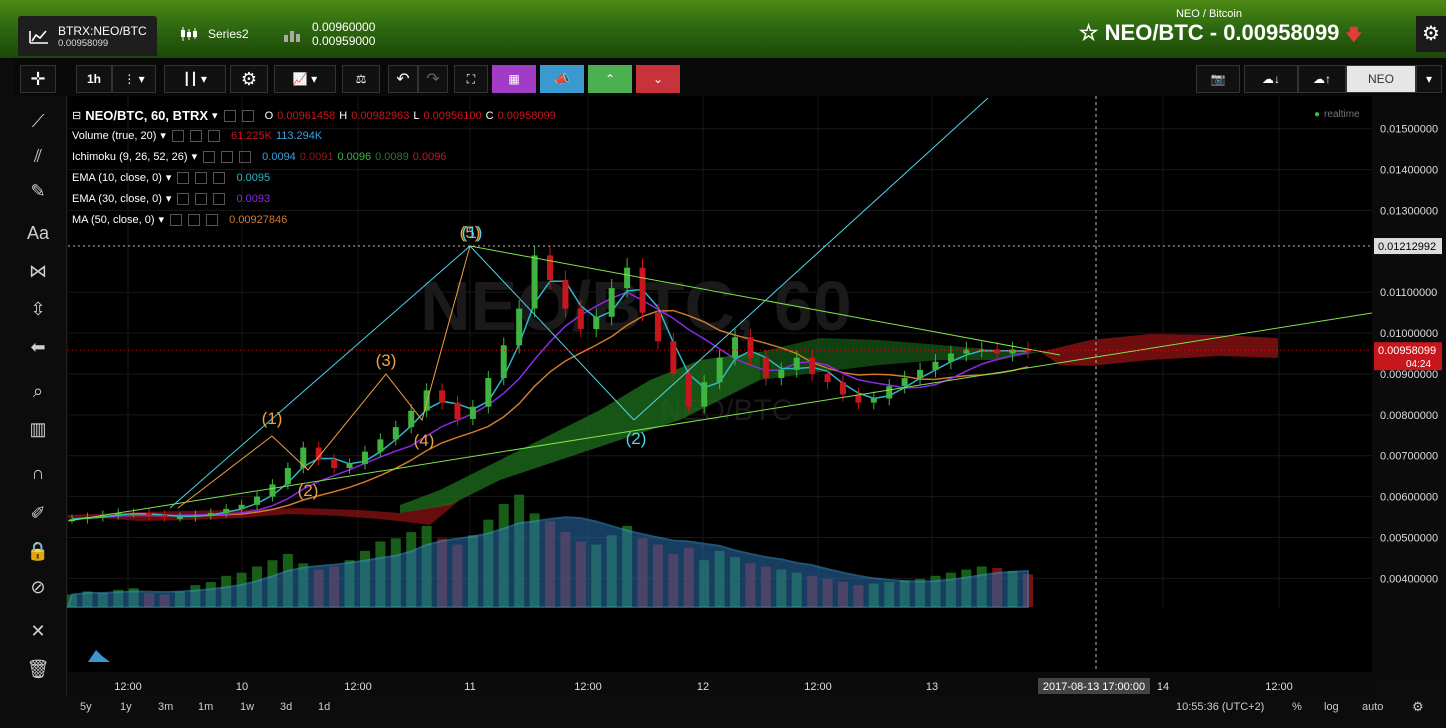  I want to click on range-1m: 1m, so click(206, 707).